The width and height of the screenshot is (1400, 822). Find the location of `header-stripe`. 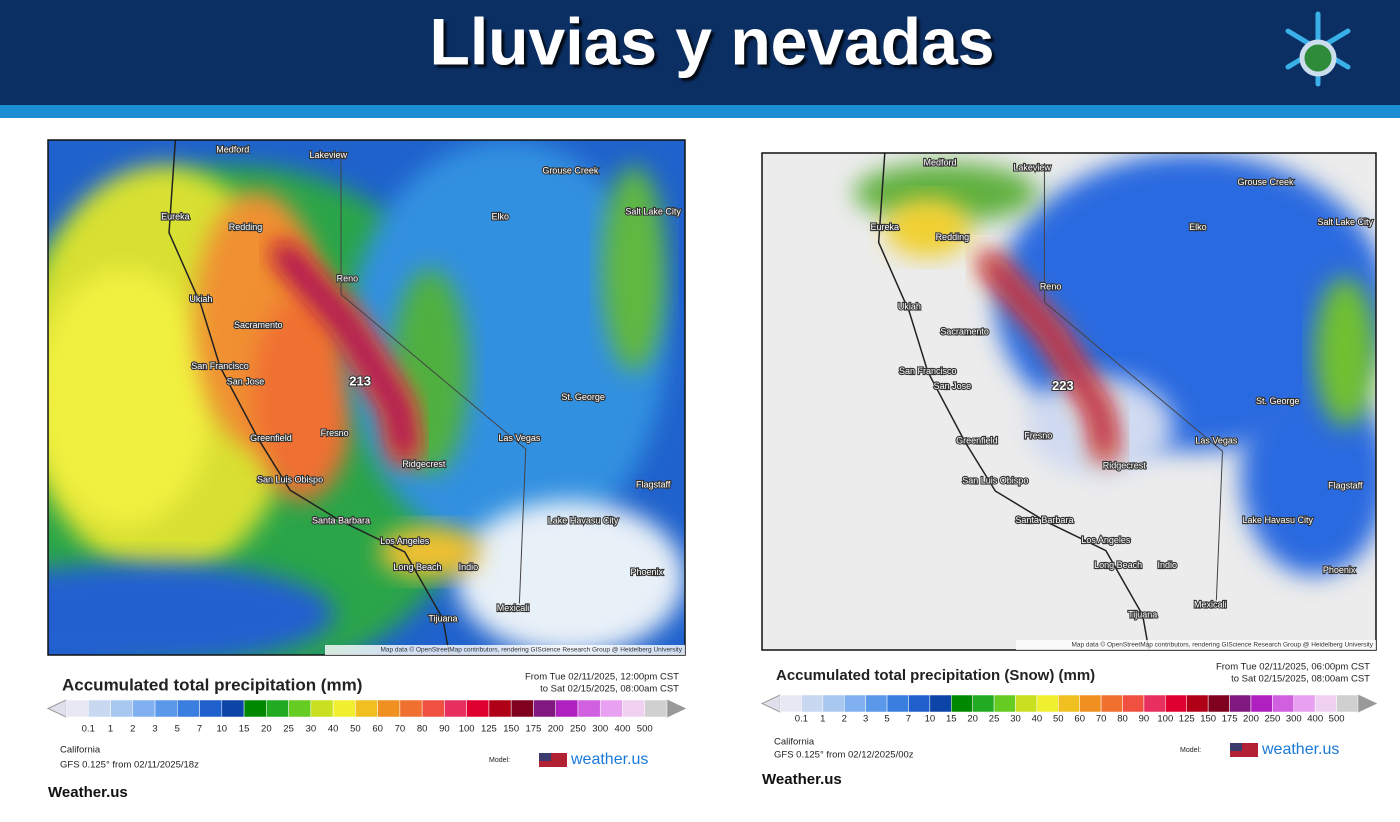

header-stripe is located at coordinates (700, 111).